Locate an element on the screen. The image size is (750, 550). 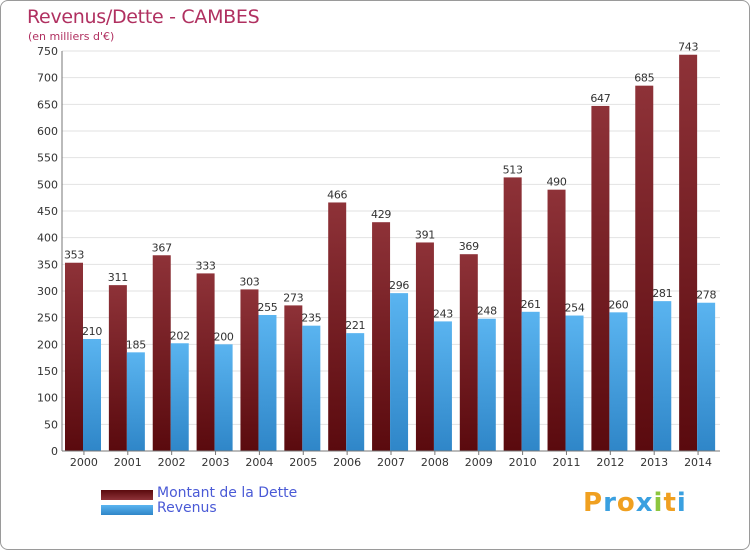
data-label-debt: 685 is located at coordinates (644, 78).